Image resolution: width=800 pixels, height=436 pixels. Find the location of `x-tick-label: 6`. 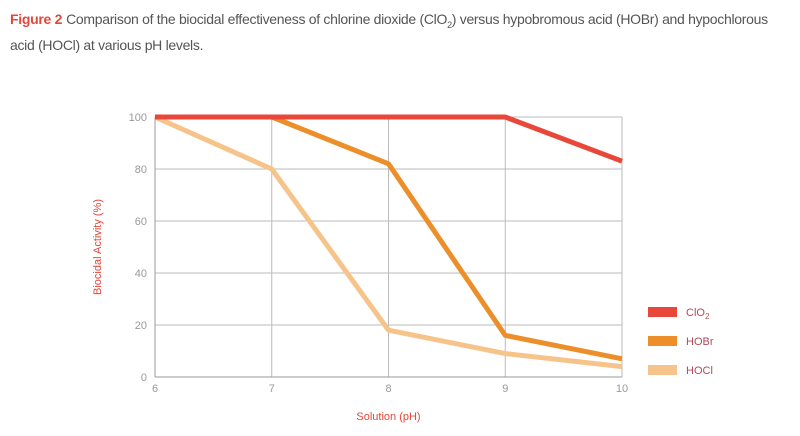

x-tick-label: 6 is located at coordinates (155, 389).